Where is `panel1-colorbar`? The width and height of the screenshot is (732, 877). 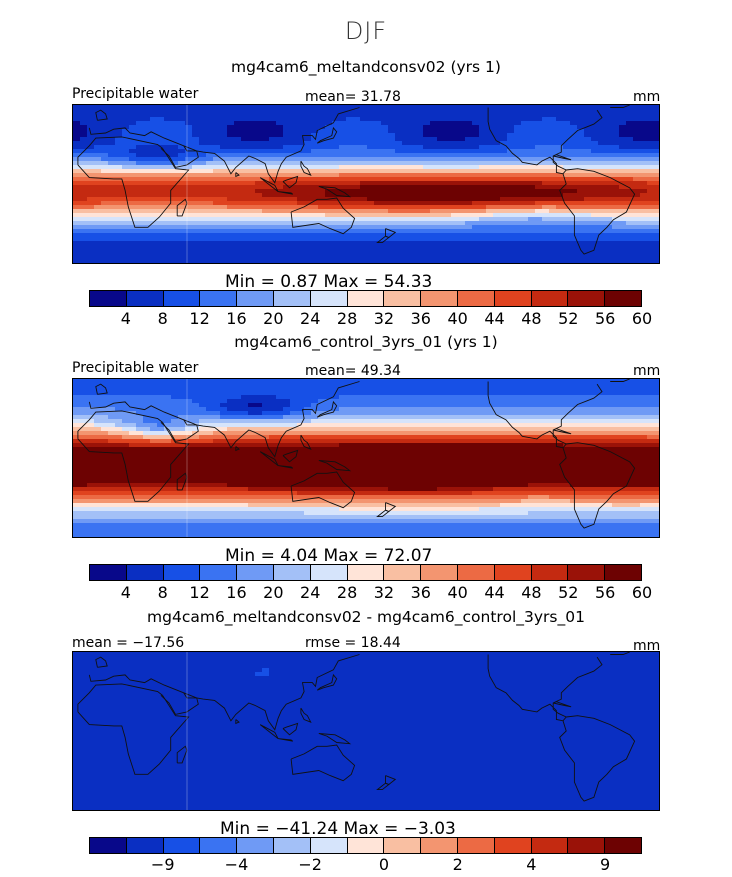 panel1-colorbar is located at coordinates (365, 298).